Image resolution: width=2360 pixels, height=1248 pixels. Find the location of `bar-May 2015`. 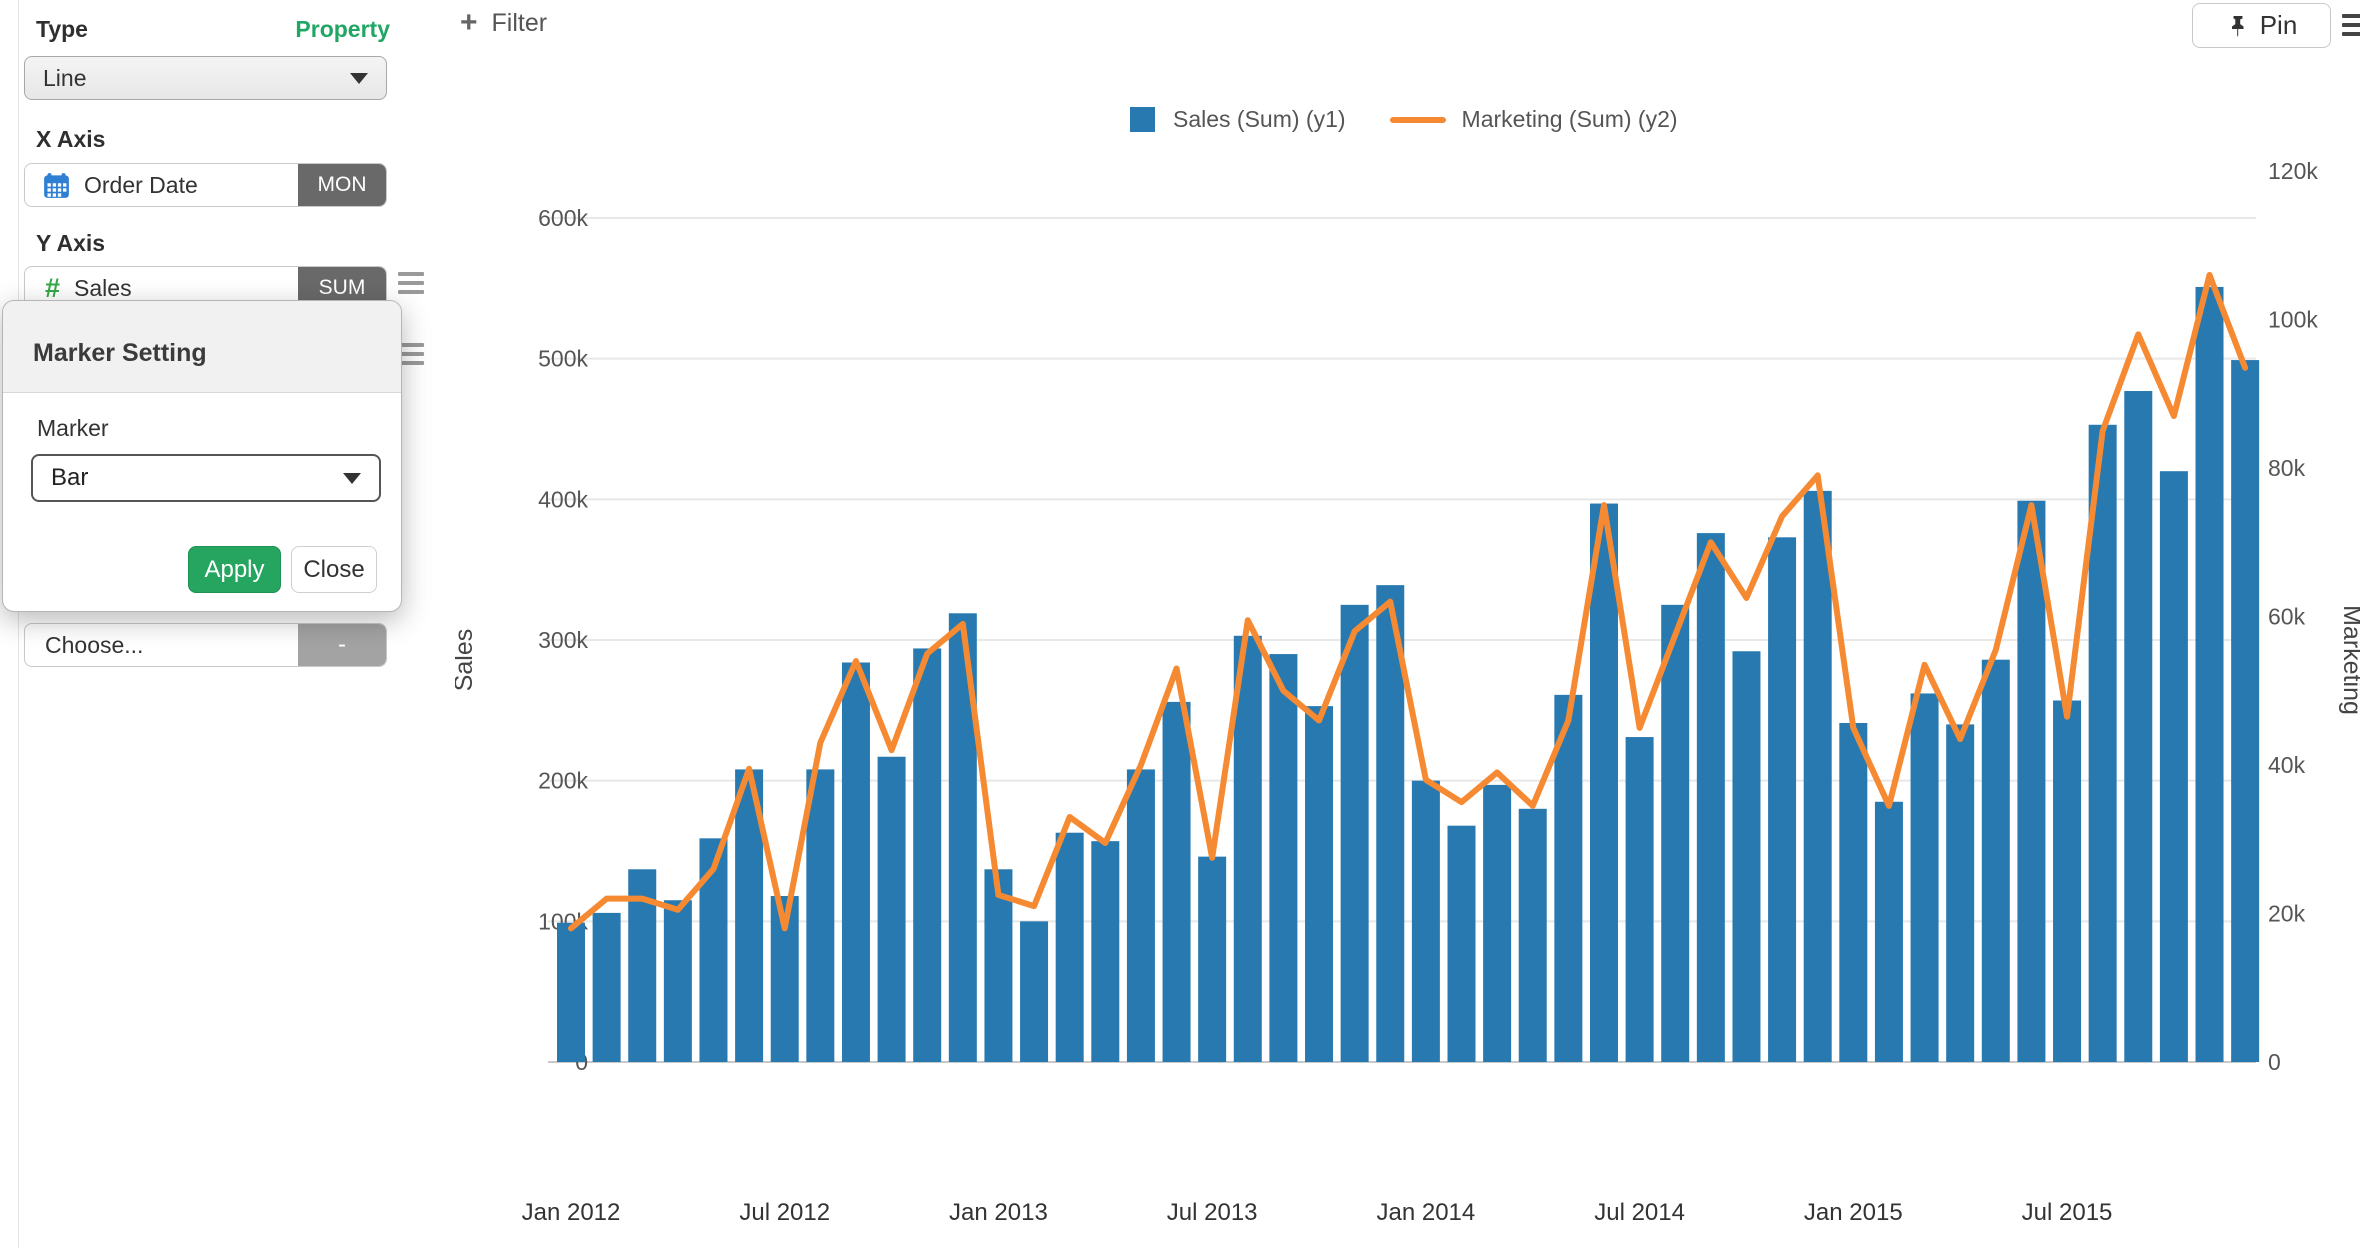

bar-May 2015 is located at coordinates (1995, 860).